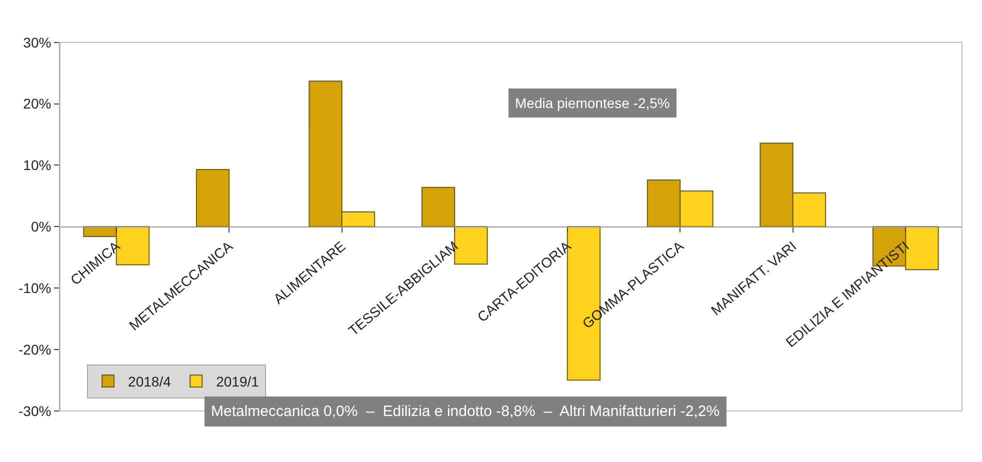  I want to click on annotation: Media piemontese -2,5%, so click(592, 103).